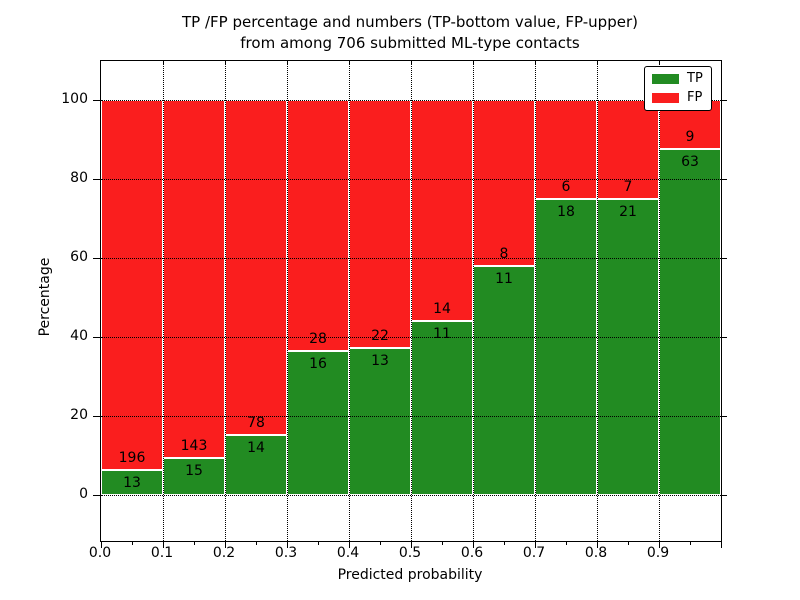 The image size is (800, 600). What do you see at coordinates (695, 78) in the screenshot?
I see `legend-label: TP` at bounding box center [695, 78].